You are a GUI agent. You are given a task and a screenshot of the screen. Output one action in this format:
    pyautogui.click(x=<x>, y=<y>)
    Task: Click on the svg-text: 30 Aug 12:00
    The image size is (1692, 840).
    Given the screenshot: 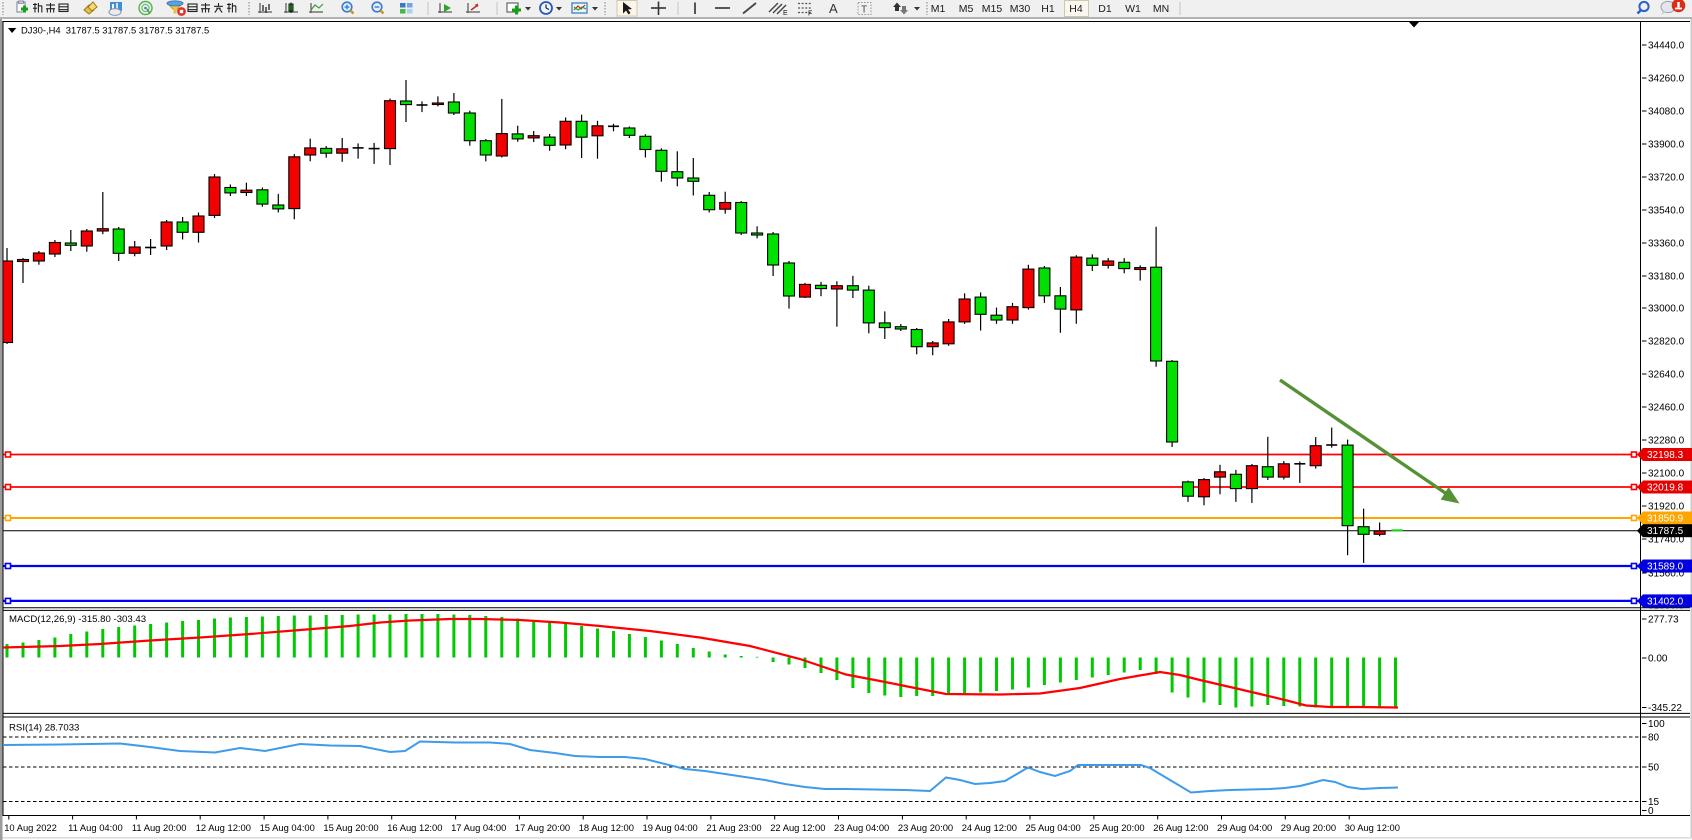 What is the action you would take?
    pyautogui.click(x=1372, y=827)
    